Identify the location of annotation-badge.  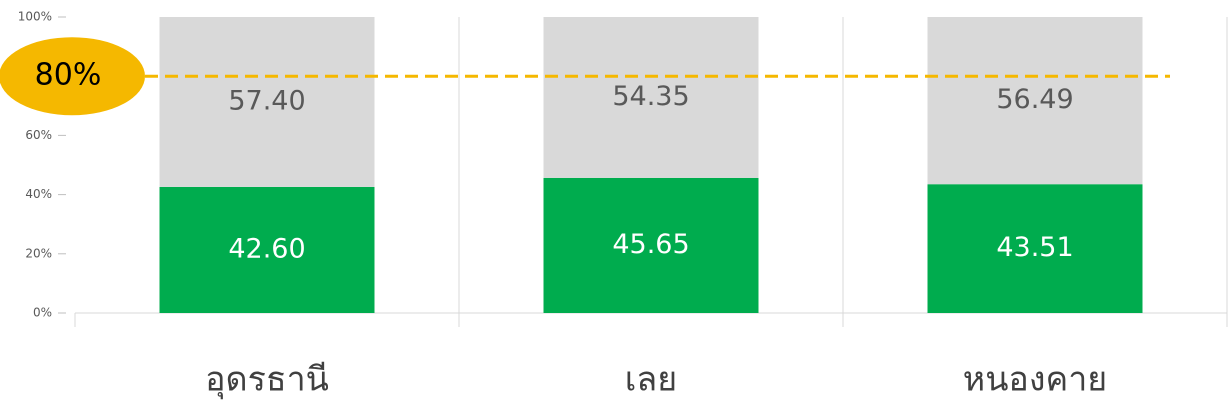
(72, 76).